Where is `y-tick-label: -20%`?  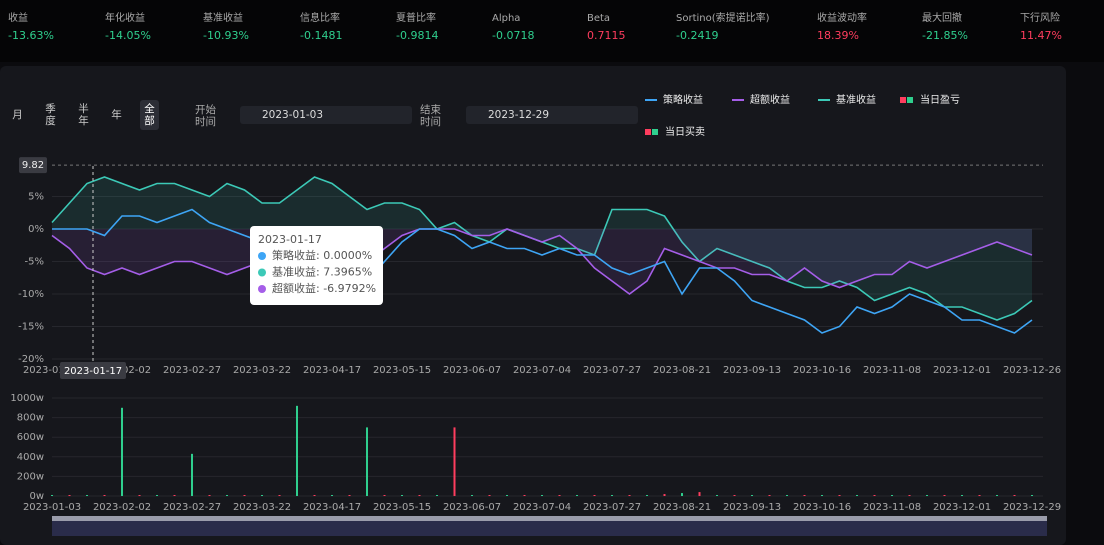
y-tick-label: -20% is located at coordinates (31, 359).